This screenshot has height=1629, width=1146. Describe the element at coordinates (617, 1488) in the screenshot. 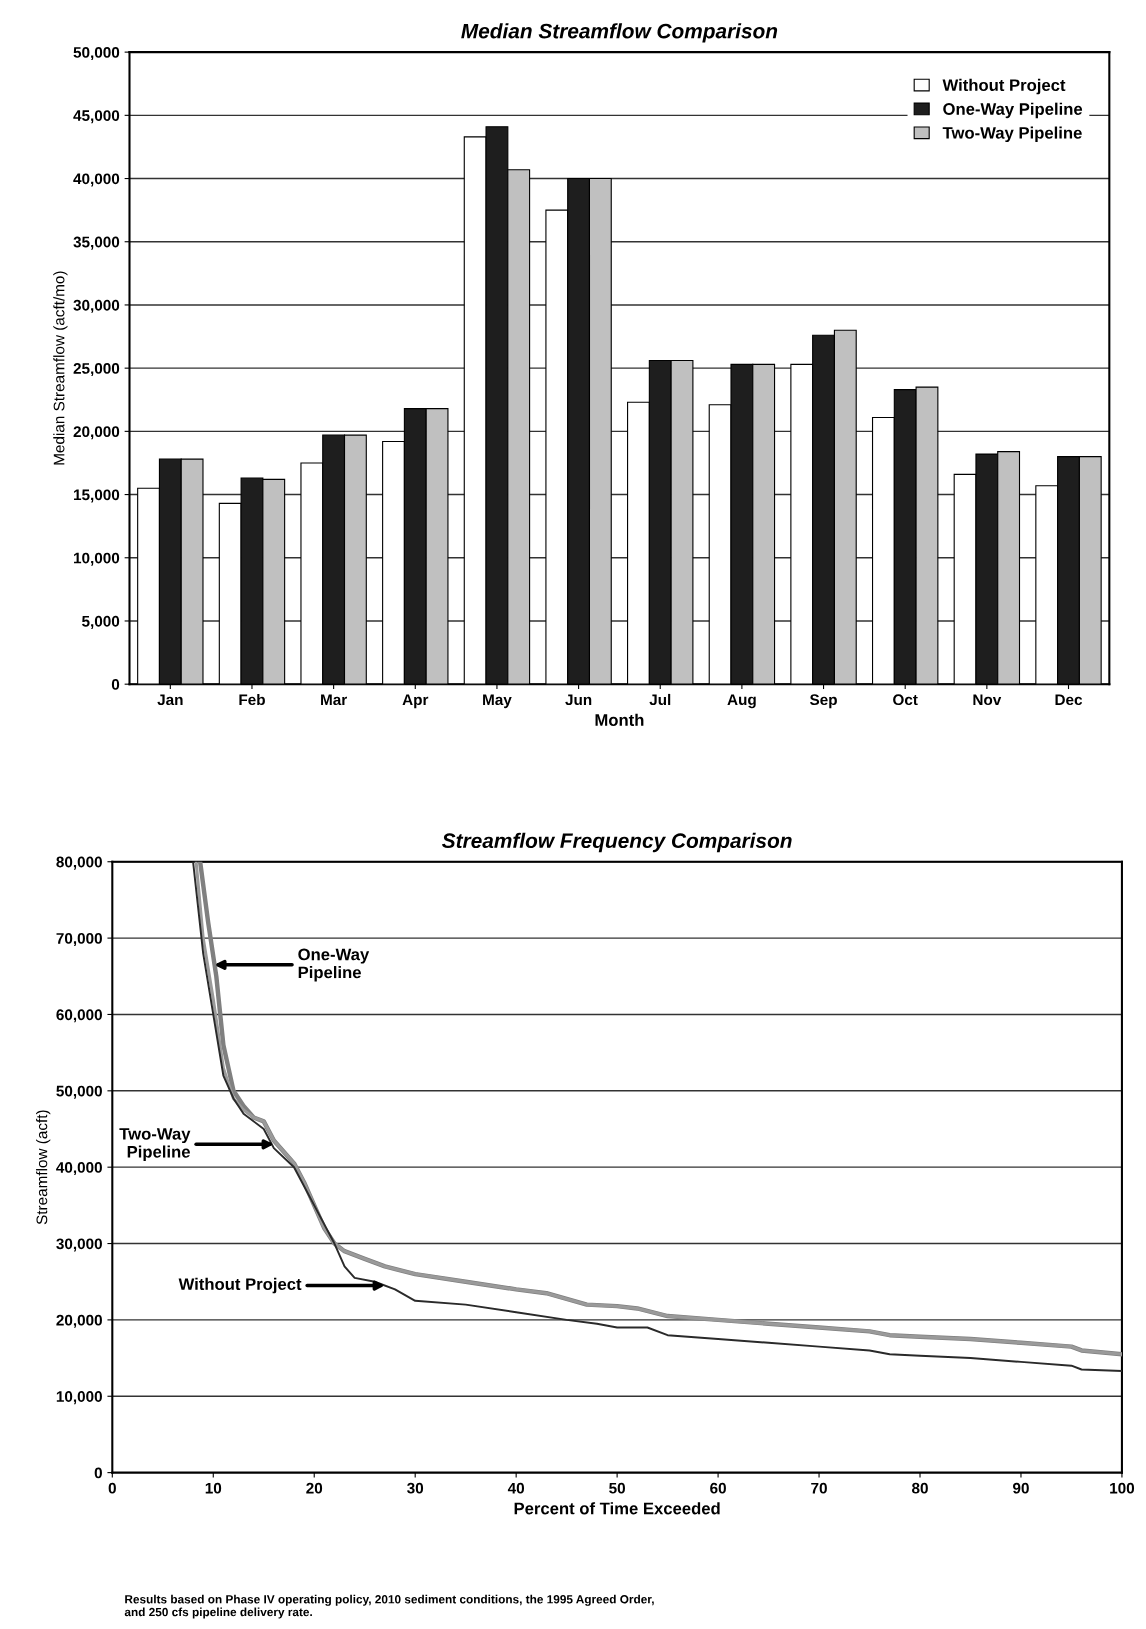

I see `x-tick-label: 50` at that location.